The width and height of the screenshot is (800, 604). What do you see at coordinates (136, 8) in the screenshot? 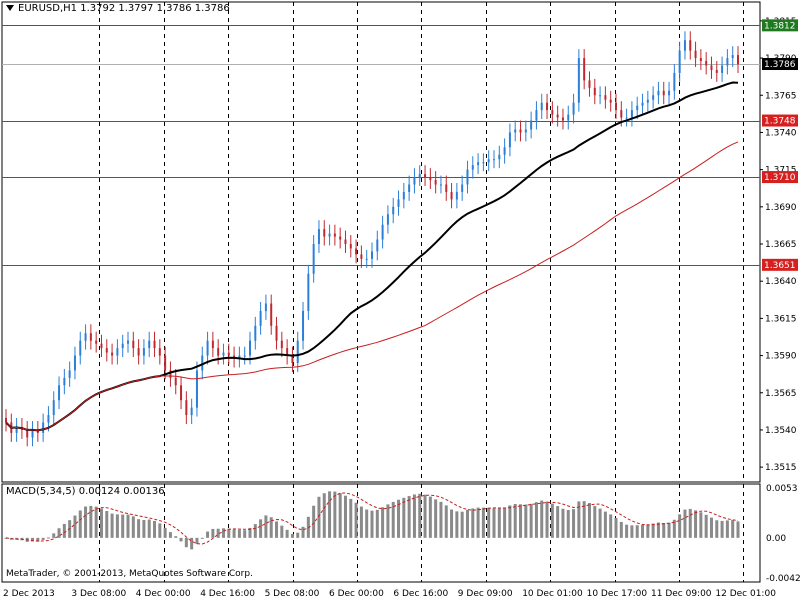
I see `high-value: 1.3797` at bounding box center [136, 8].